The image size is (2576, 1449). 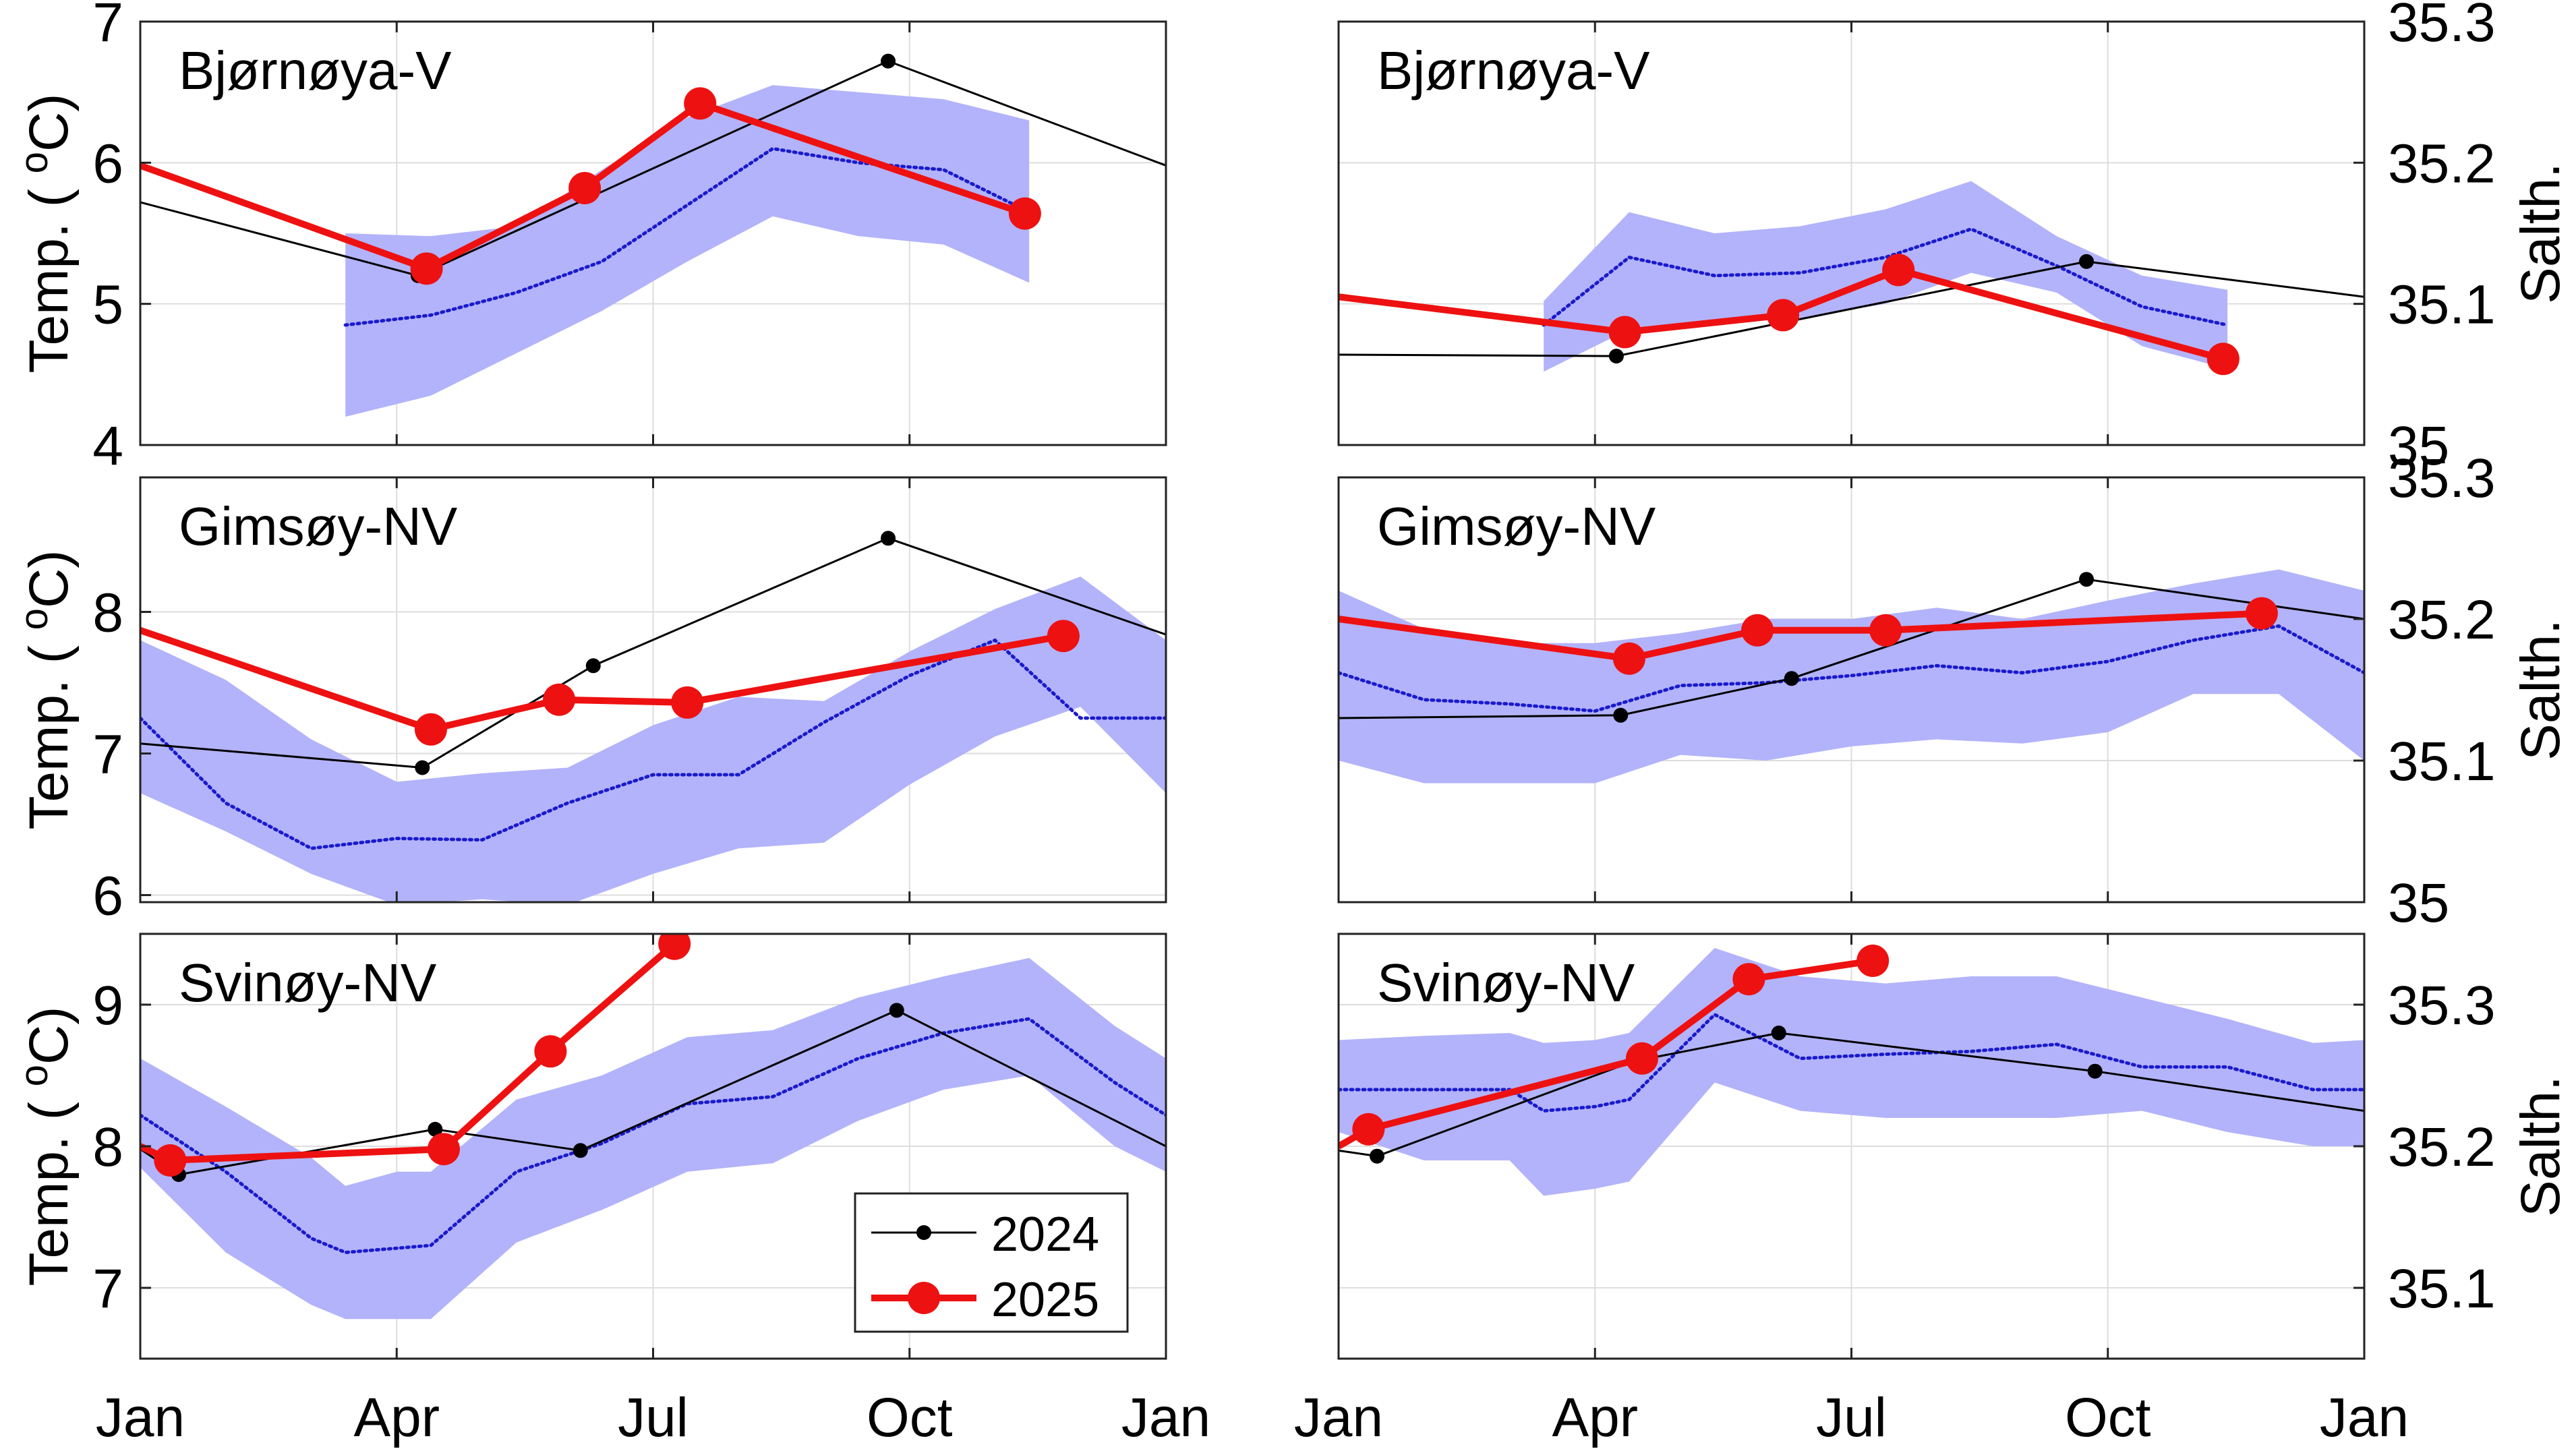 I want to click on y-tick-label: 9, so click(x=107, y=1005).